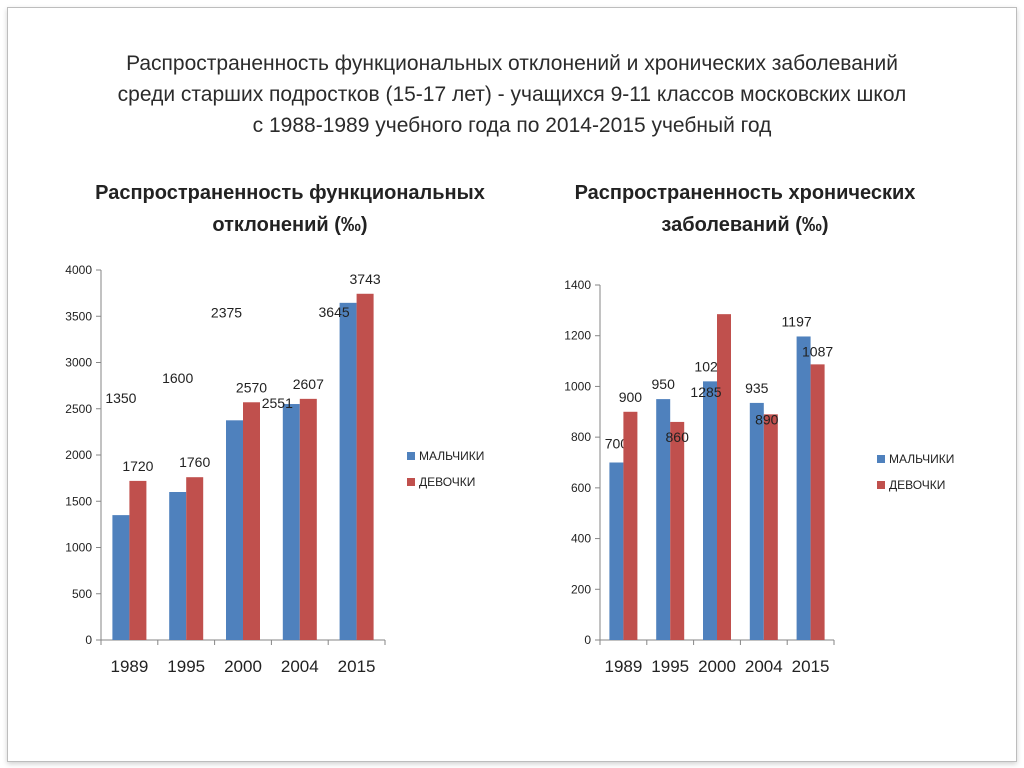 The image size is (1024, 768). Describe the element at coordinates (451, 456) in the screenshot. I see `functional-legend-label: МАЛЬЧИКИ` at that location.